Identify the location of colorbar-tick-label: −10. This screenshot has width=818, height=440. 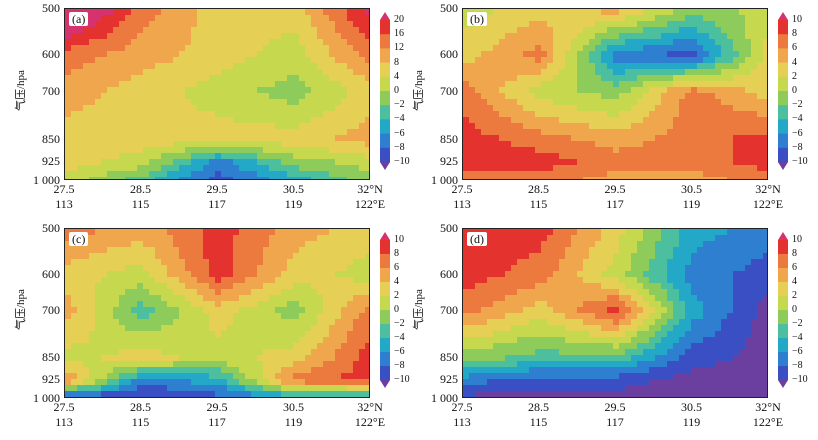
(402, 161).